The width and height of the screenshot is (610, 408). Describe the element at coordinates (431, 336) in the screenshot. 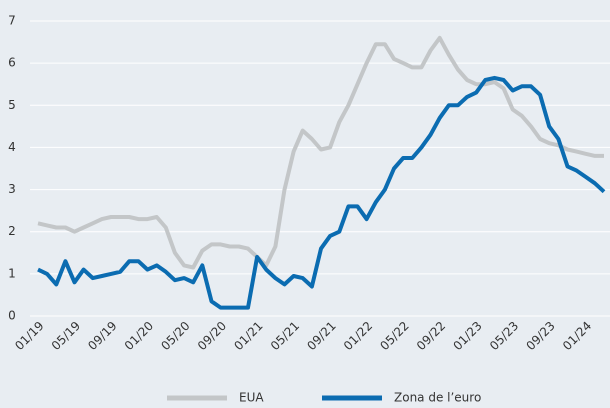

I see `x-tick-label: 09/22` at that location.